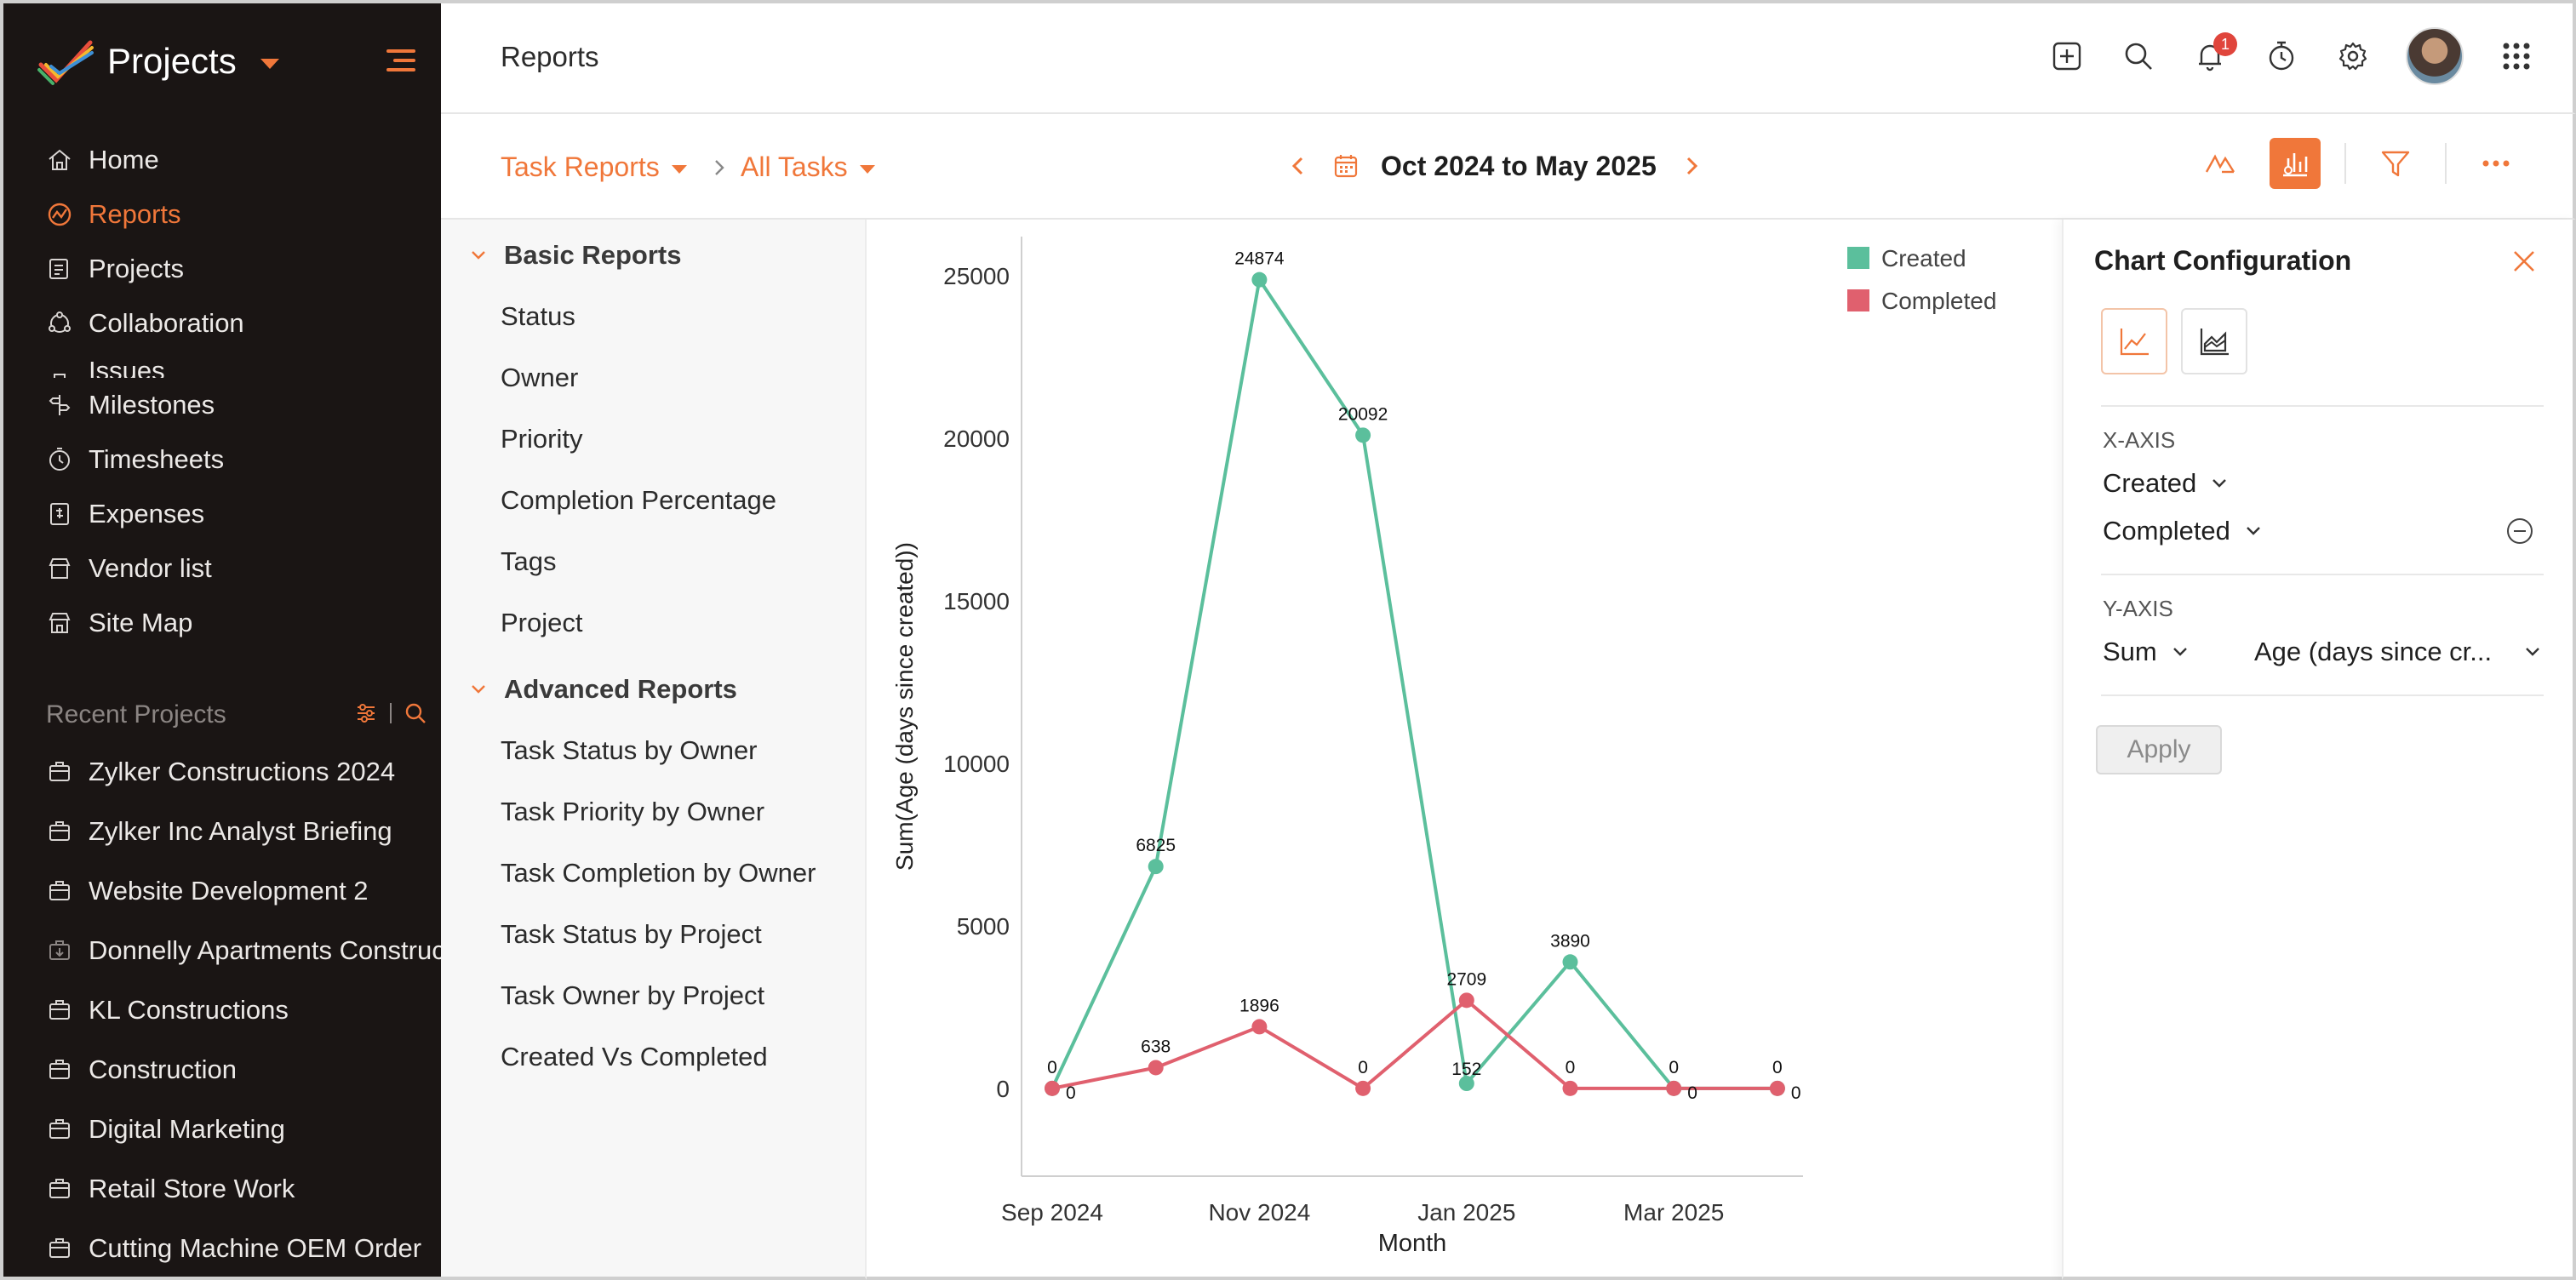 This screenshot has height=1280, width=2576. Describe the element at coordinates (222, 569) in the screenshot. I see `nav-item-vendor-list: Vendor list` at that location.